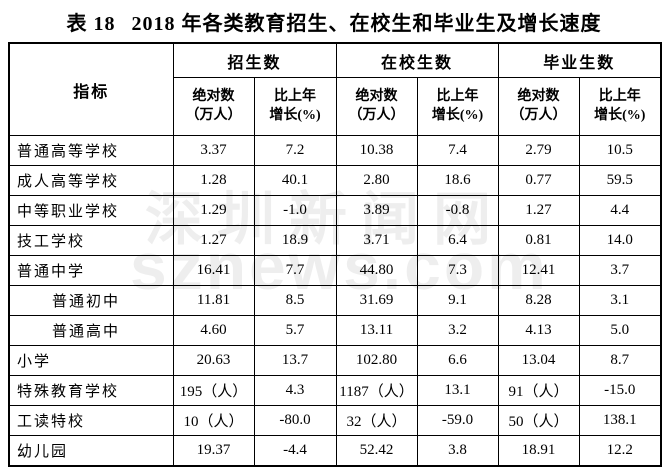 The image size is (668, 468). I want to click on table-row: 普通高等学校 3.37 7.2 10.38 7.4 2.79 10.5, so click(335, 150).